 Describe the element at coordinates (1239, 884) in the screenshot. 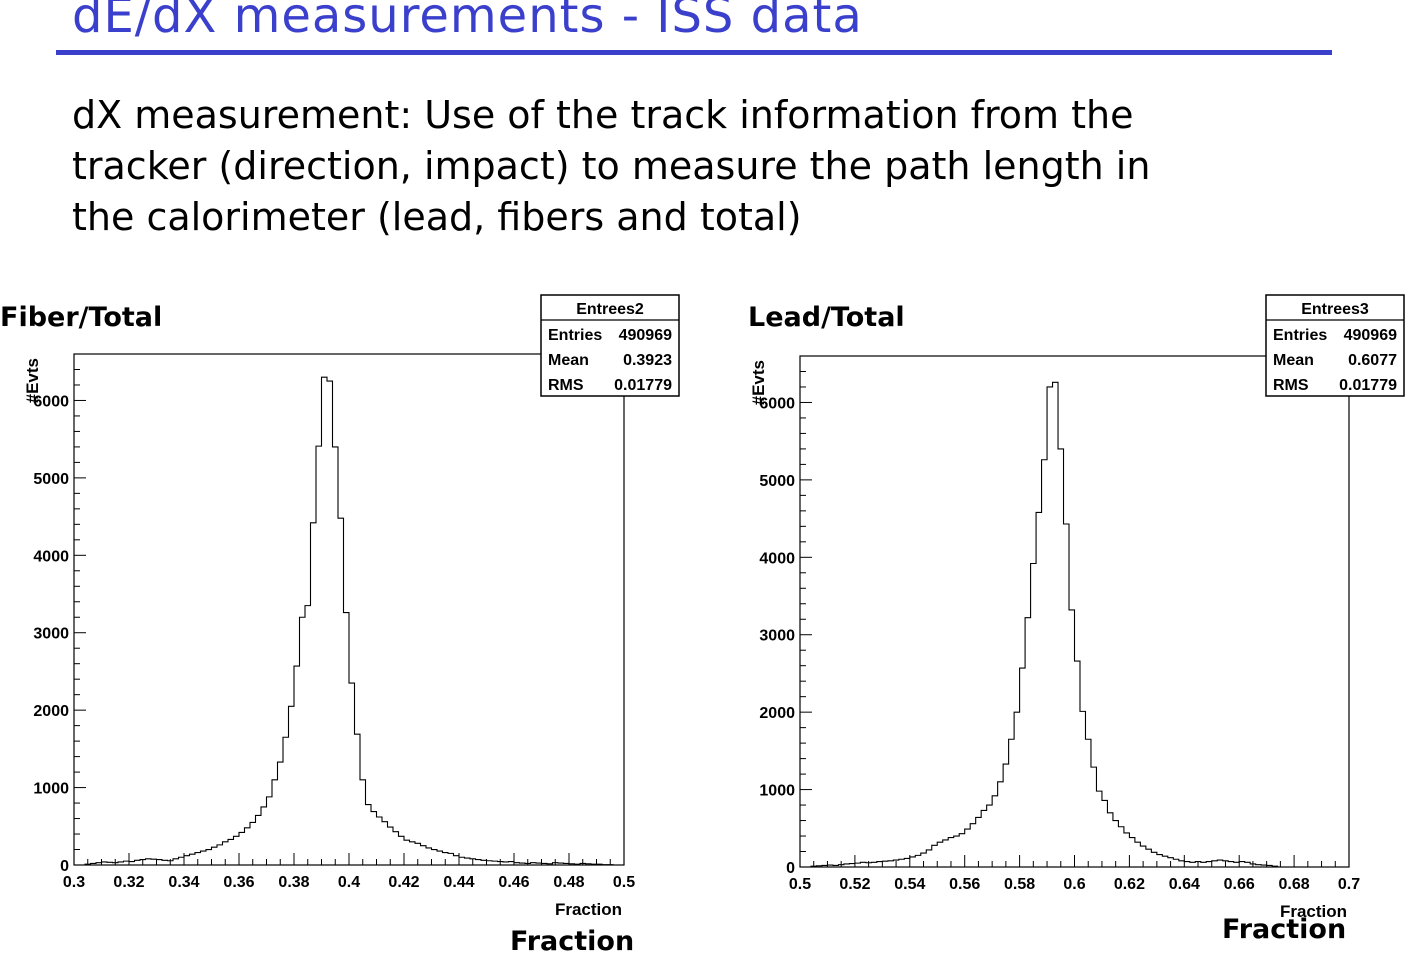

I see `x-tick-label: 0.66` at that location.